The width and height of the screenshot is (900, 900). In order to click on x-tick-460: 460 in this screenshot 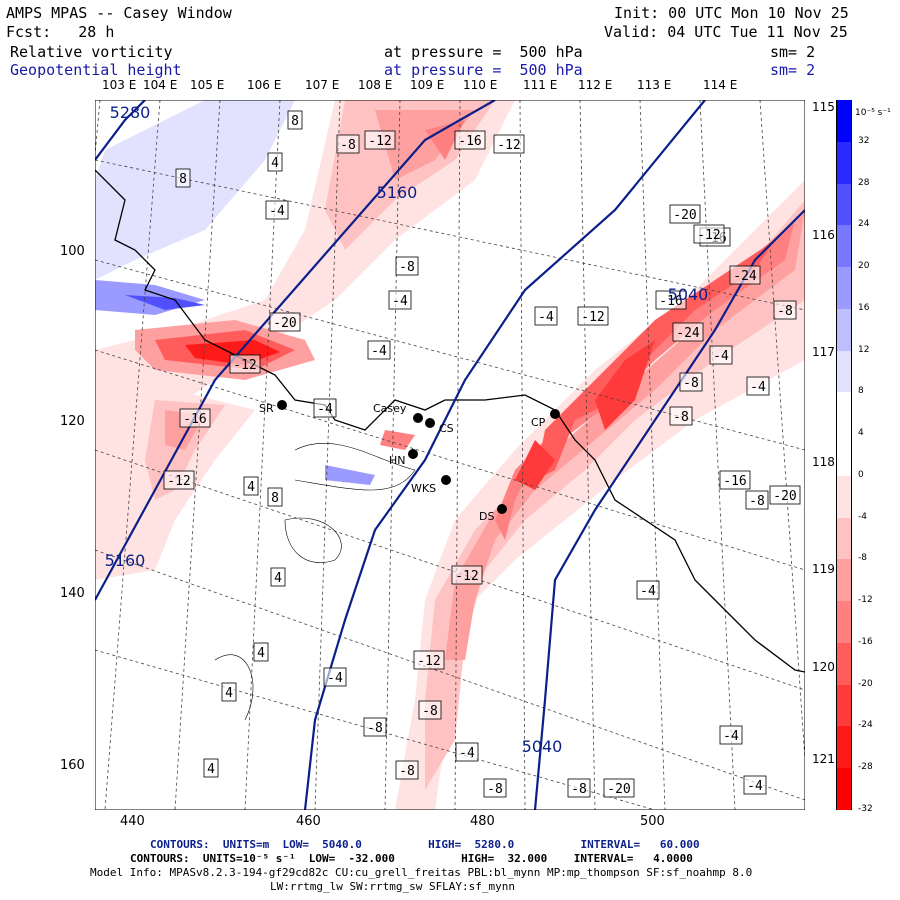, I will do `click(308, 821)`.